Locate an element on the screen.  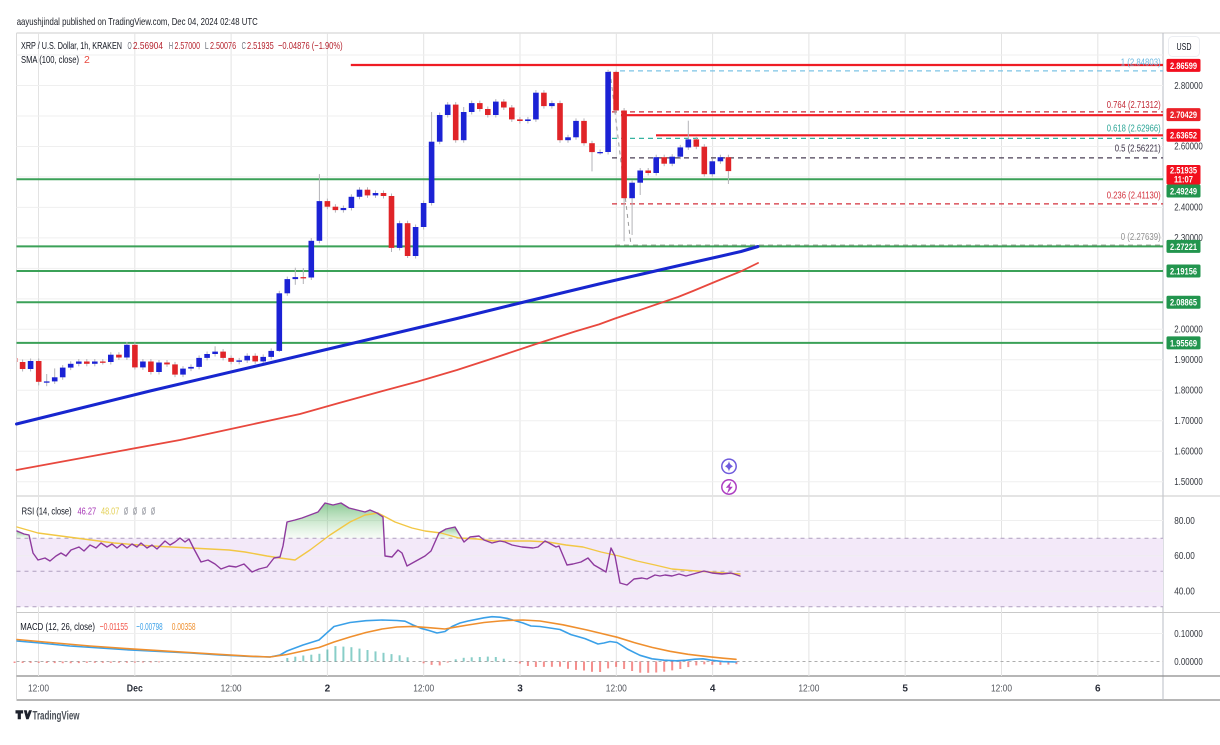
svg-text: 0.00358 is located at coordinates (184, 627).